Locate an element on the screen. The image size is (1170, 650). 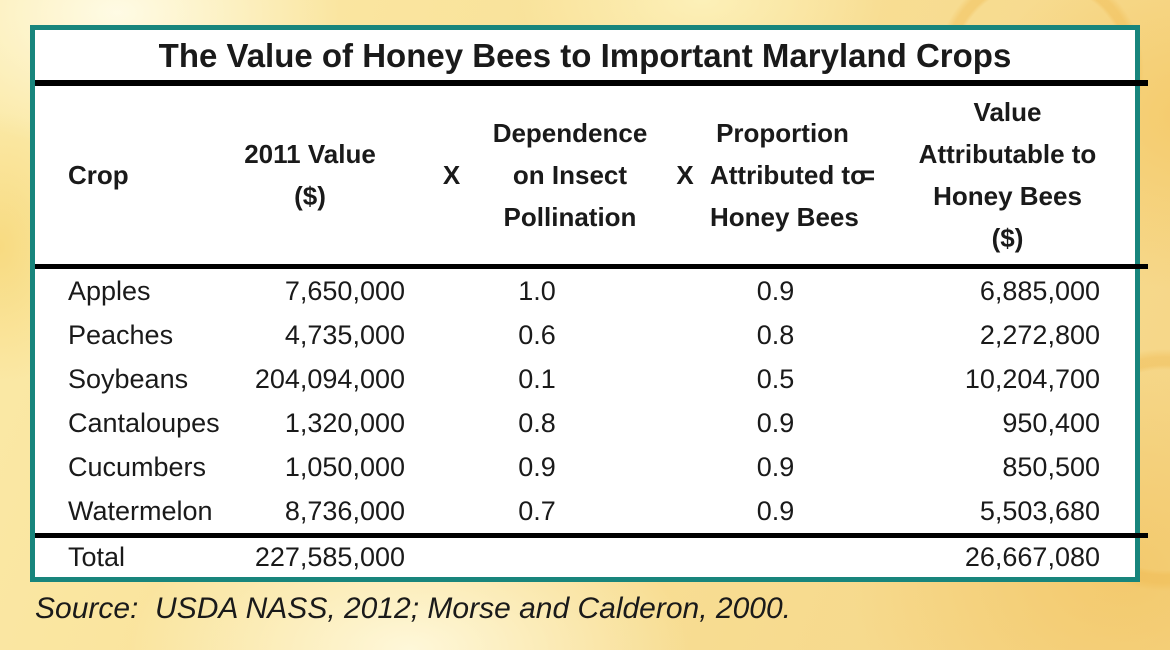
table-row-cantaloupes: Cantaloupes 1,320,000 0.8 0.9 950,400 is located at coordinates (585, 423).